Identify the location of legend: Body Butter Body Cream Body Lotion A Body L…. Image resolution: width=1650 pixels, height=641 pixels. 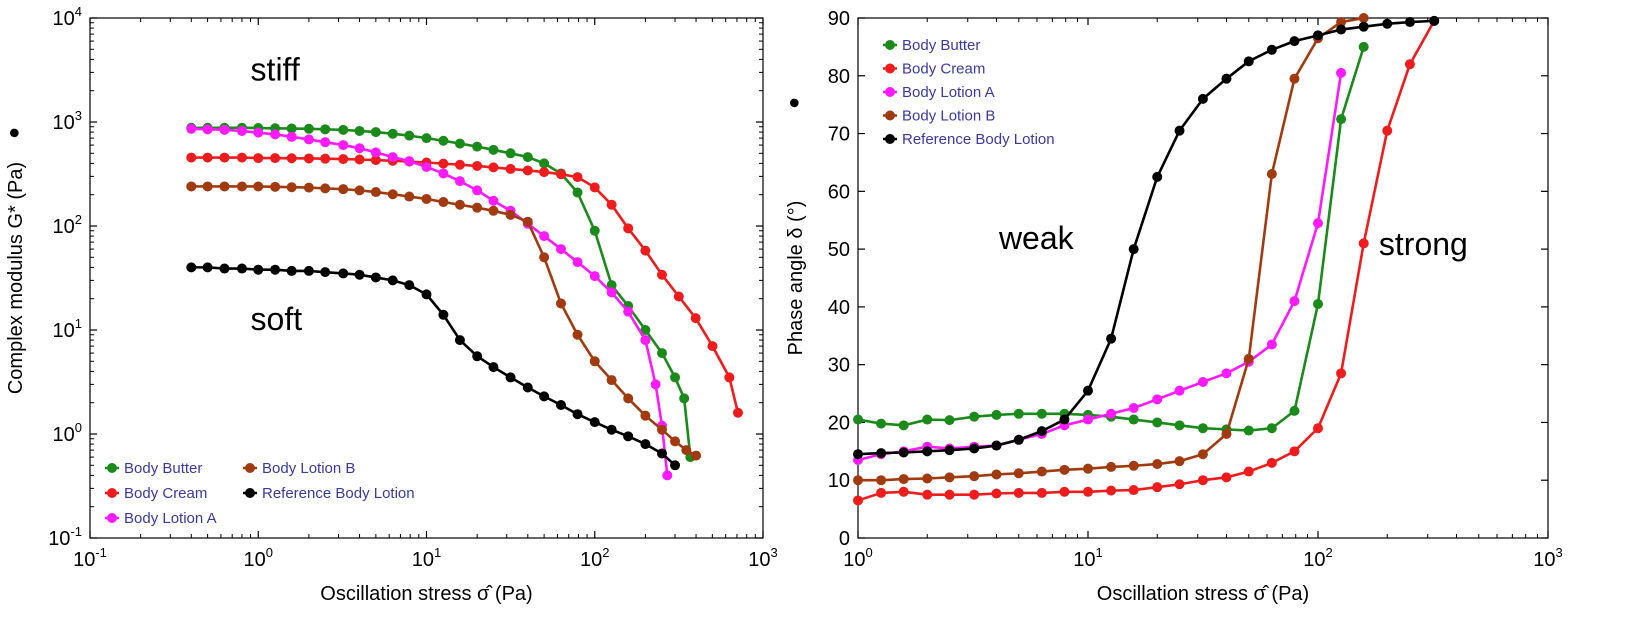
(260, 493).